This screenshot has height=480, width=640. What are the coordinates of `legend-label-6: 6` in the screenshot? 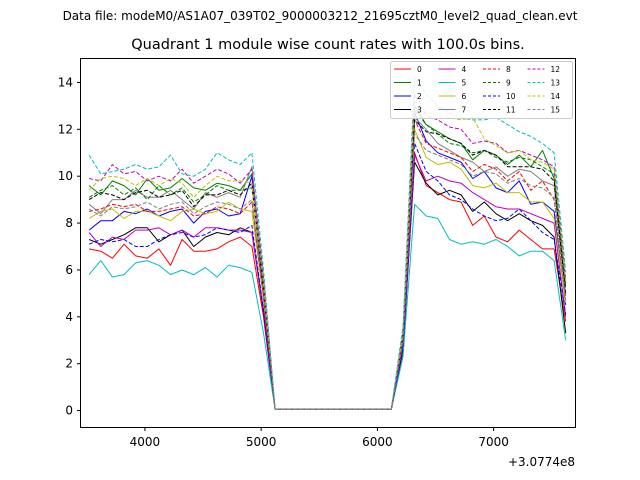 It's located at (464, 96).